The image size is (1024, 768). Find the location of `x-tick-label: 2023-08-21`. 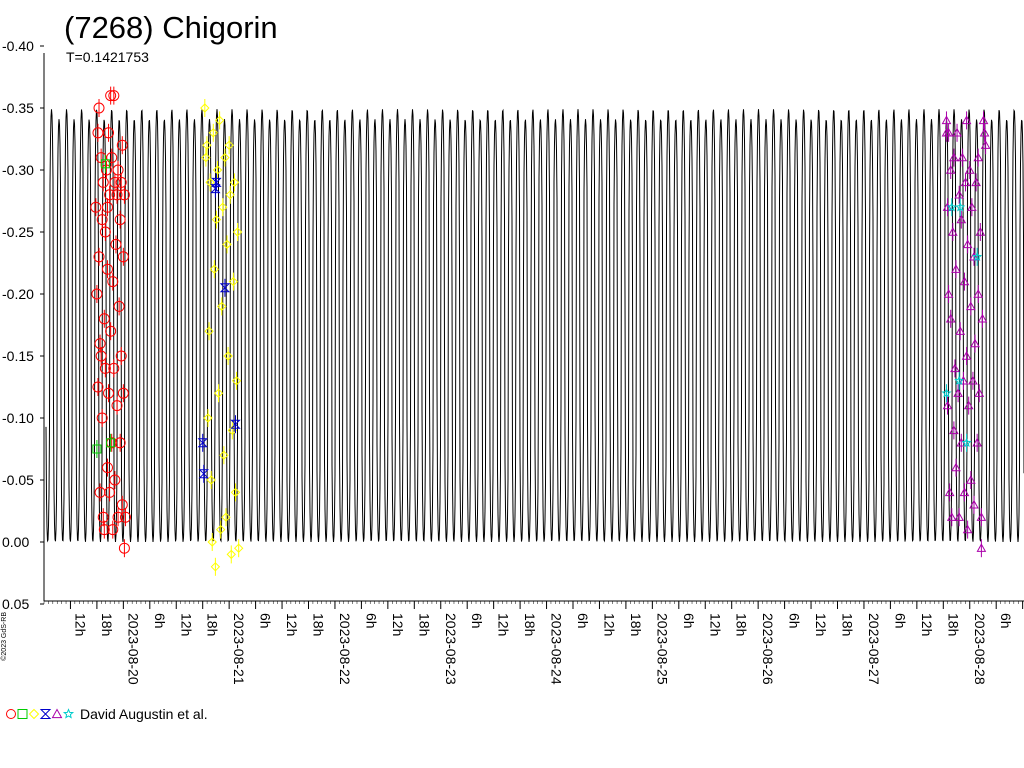

x-tick-label: 2023-08-21 is located at coordinates (239, 649).